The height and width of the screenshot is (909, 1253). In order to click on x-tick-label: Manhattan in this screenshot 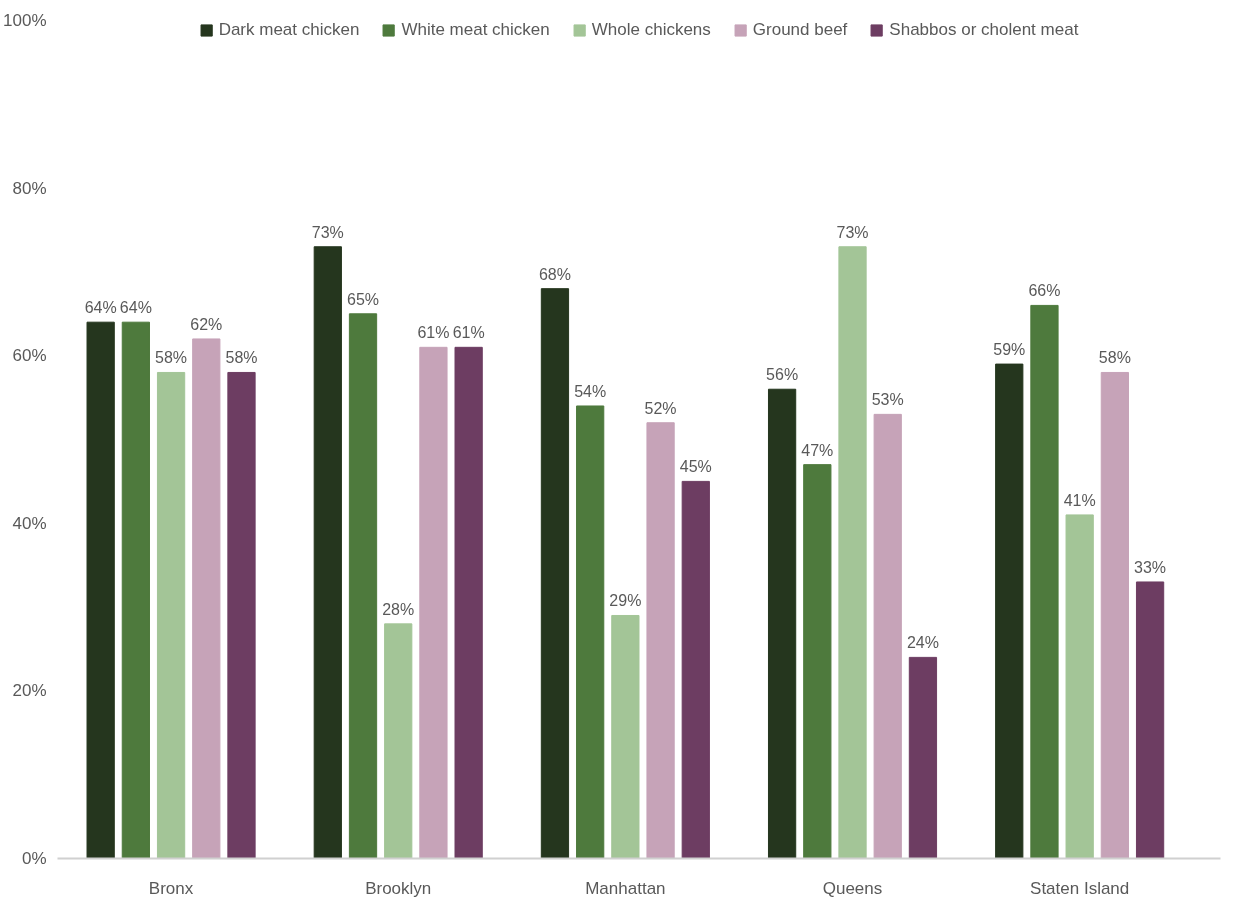, I will do `click(625, 888)`.